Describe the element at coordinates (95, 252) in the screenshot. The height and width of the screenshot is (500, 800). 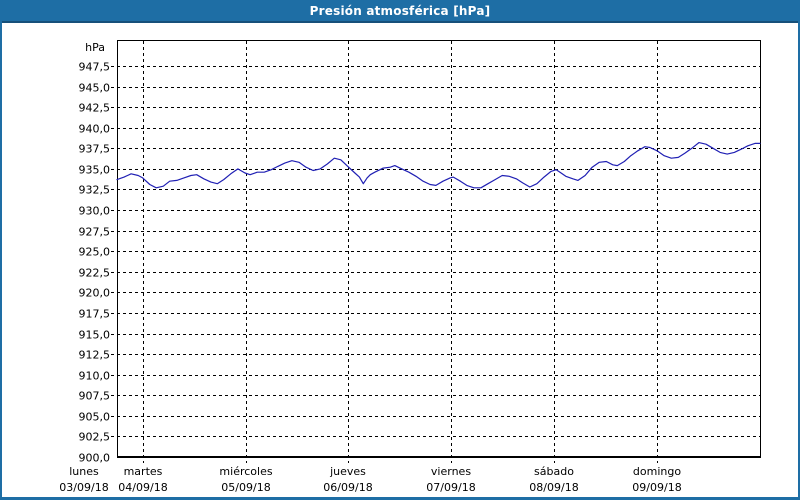
I see `y-tick-label: 925,0` at that location.